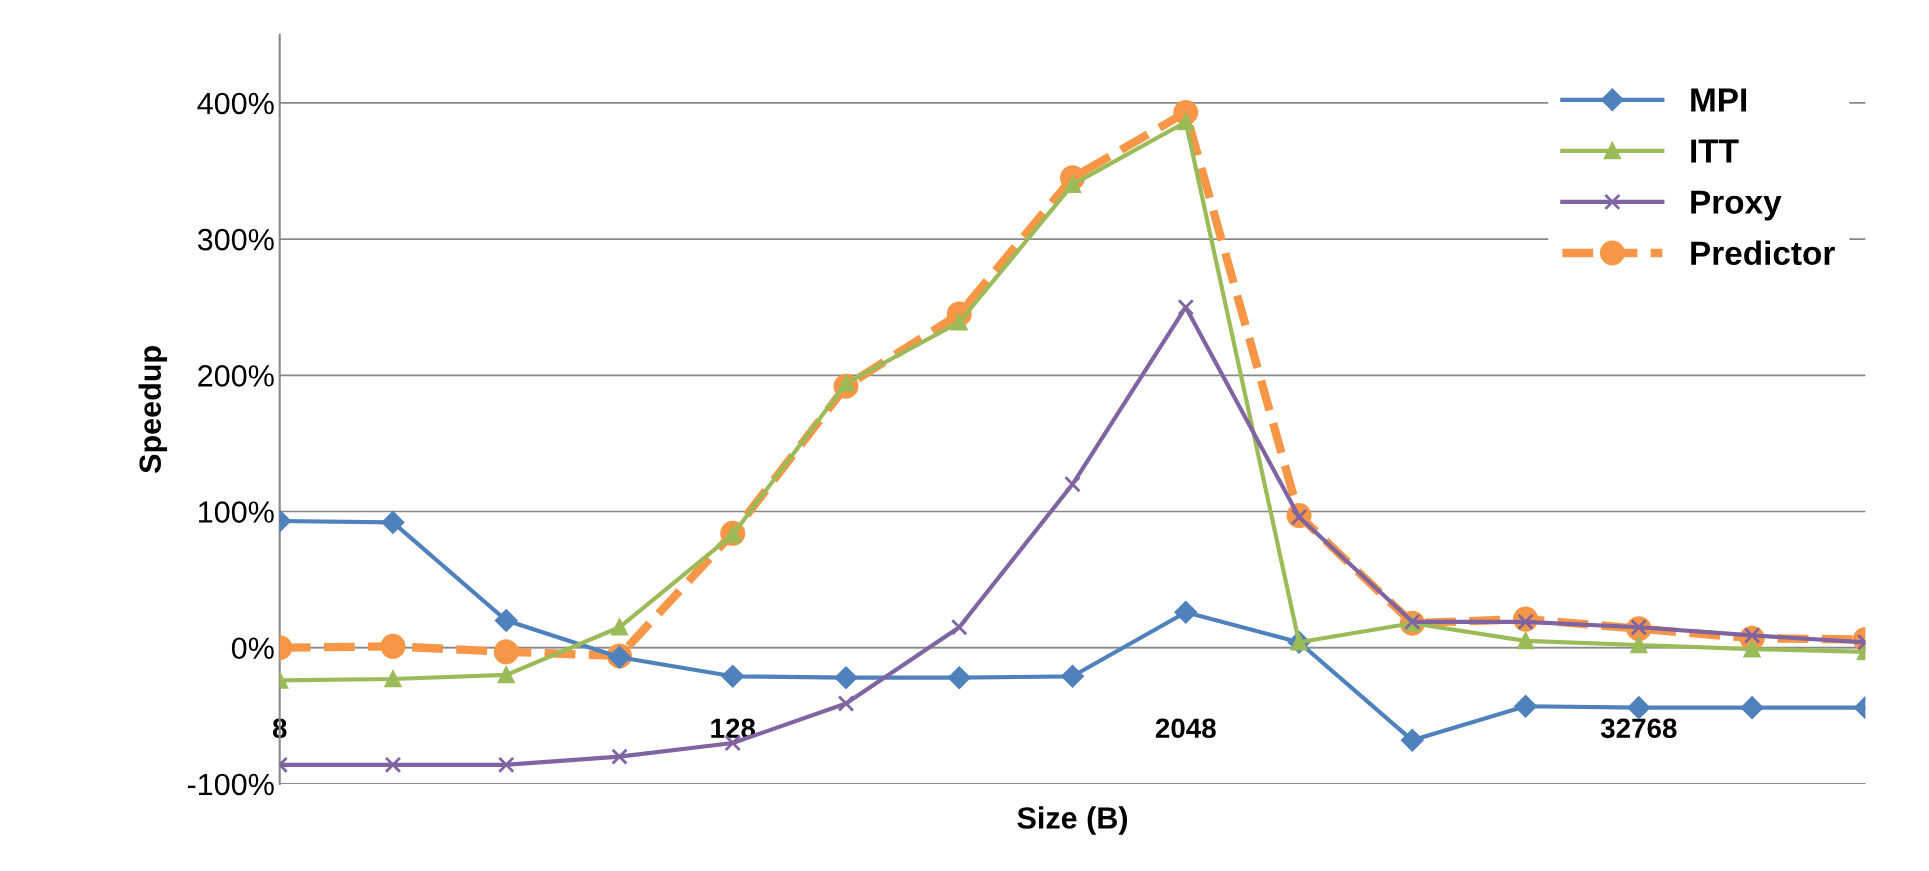 This screenshot has height=871, width=1929. Describe the element at coordinates (153, 409) in the screenshot. I see `y-axis-title: Speedup` at that location.